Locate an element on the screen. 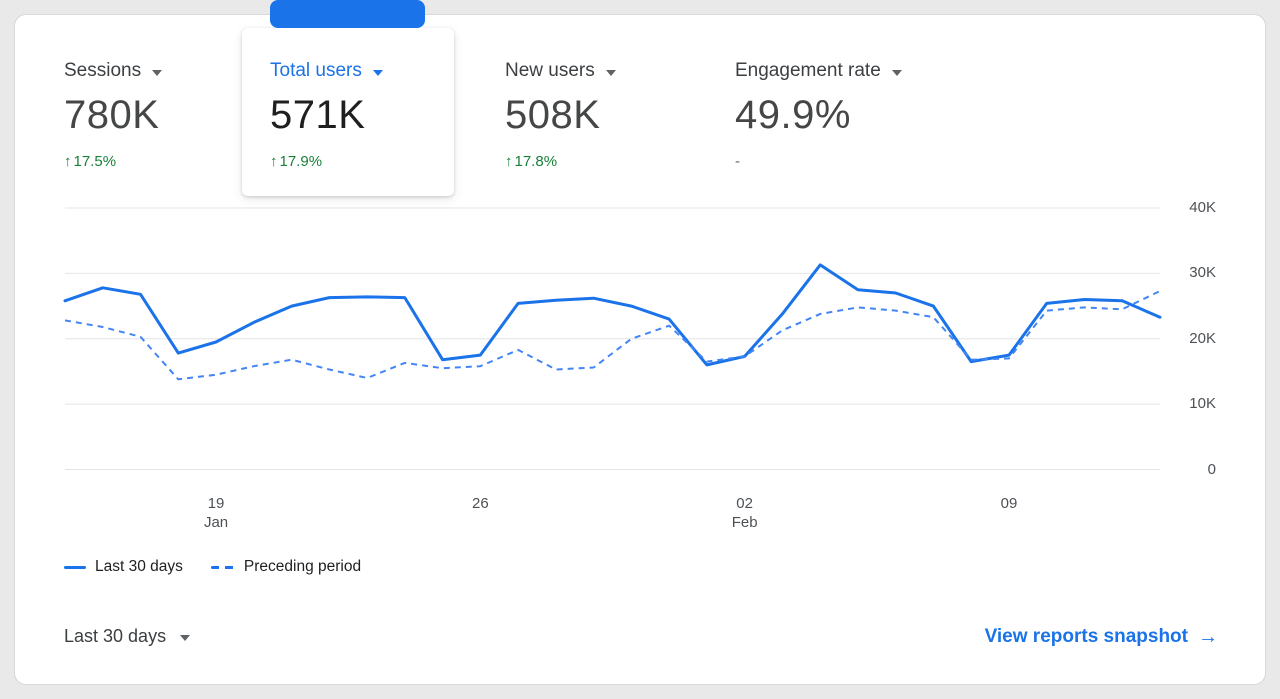 The width and height of the screenshot is (1280, 699). metric-delta: ↑ 17.9% is located at coordinates (326, 161).